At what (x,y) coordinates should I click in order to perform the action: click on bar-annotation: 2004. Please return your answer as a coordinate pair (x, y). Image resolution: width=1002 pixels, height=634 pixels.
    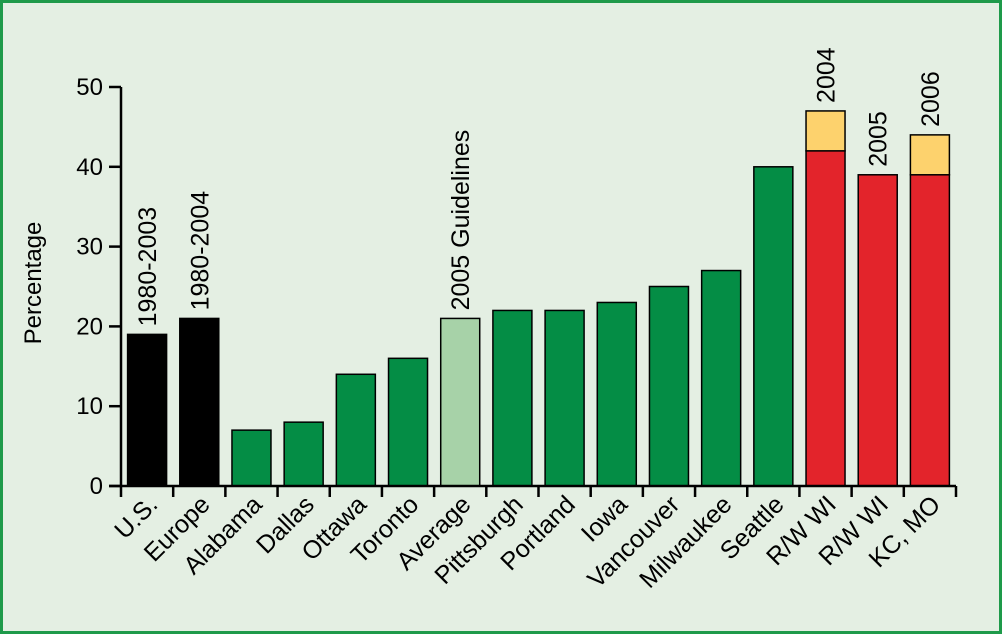
    Looking at the image, I should click on (827, 75).